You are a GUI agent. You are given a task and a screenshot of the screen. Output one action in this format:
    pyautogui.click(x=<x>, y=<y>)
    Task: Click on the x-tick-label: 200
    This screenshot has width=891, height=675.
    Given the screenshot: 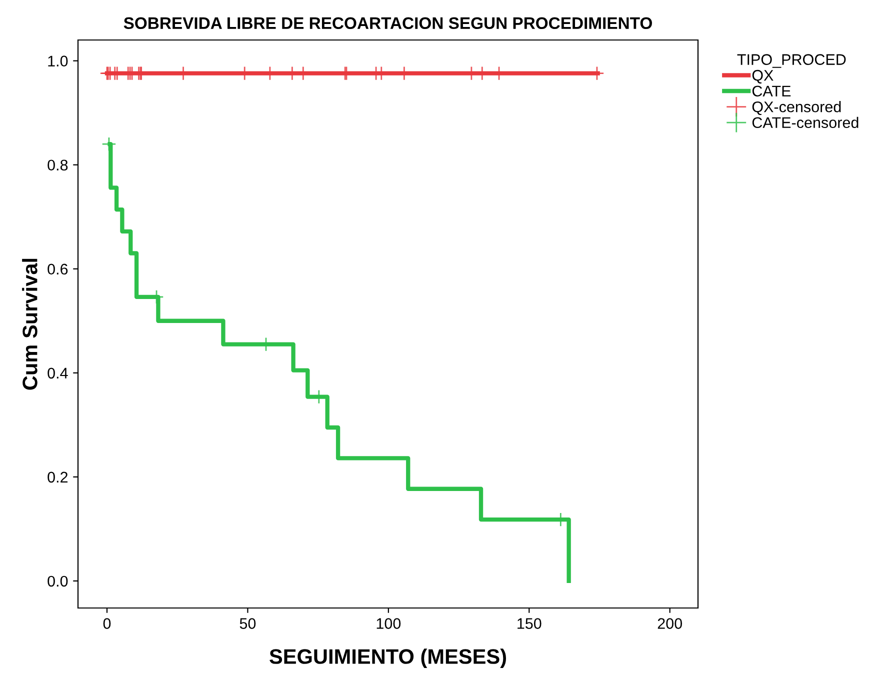 What is the action you would take?
    pyautogui.click(x=670, y=623)
    